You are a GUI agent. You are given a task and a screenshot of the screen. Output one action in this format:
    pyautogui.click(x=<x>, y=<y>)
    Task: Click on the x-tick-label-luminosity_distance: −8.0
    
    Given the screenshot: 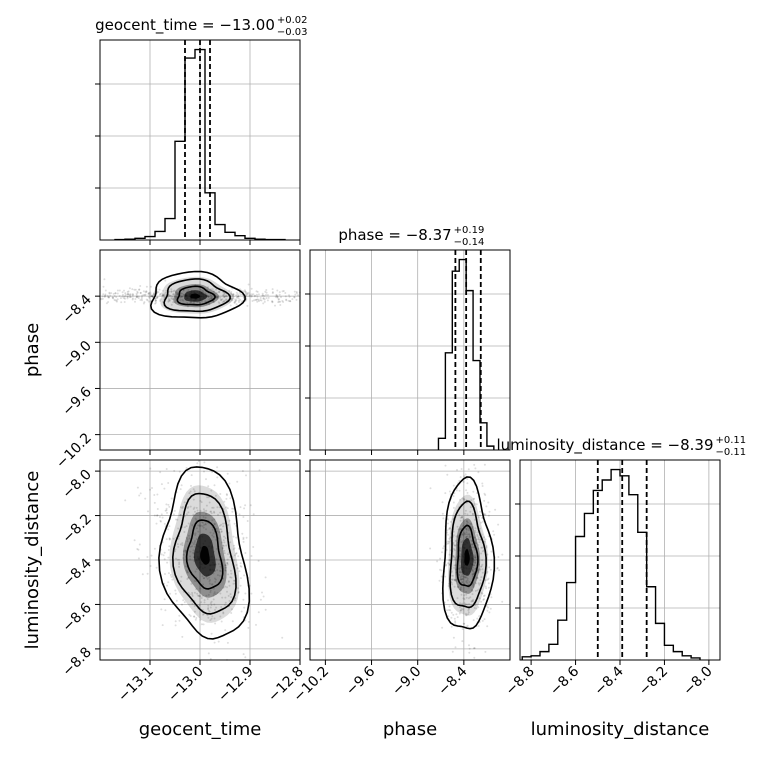 What is the action you would take?
    pyautogui.click(x=697, y=681)
    